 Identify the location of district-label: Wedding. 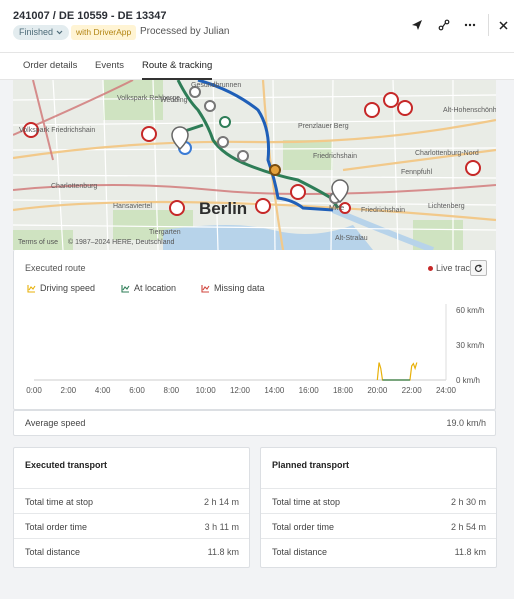
(174, 100).